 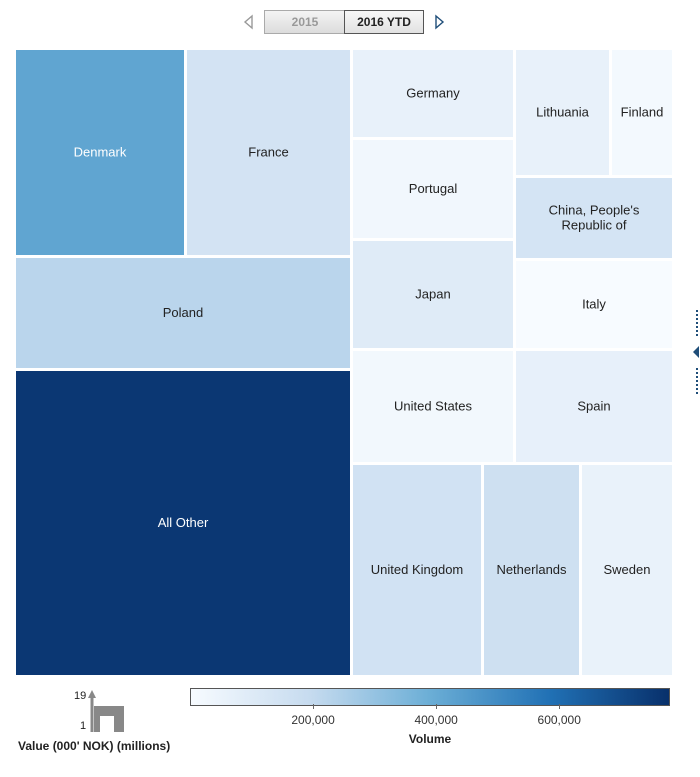 What do you see at coordinates (562, 112) in the screenshot?
I see `tile-lithuania` at bounding box center [562, 112].